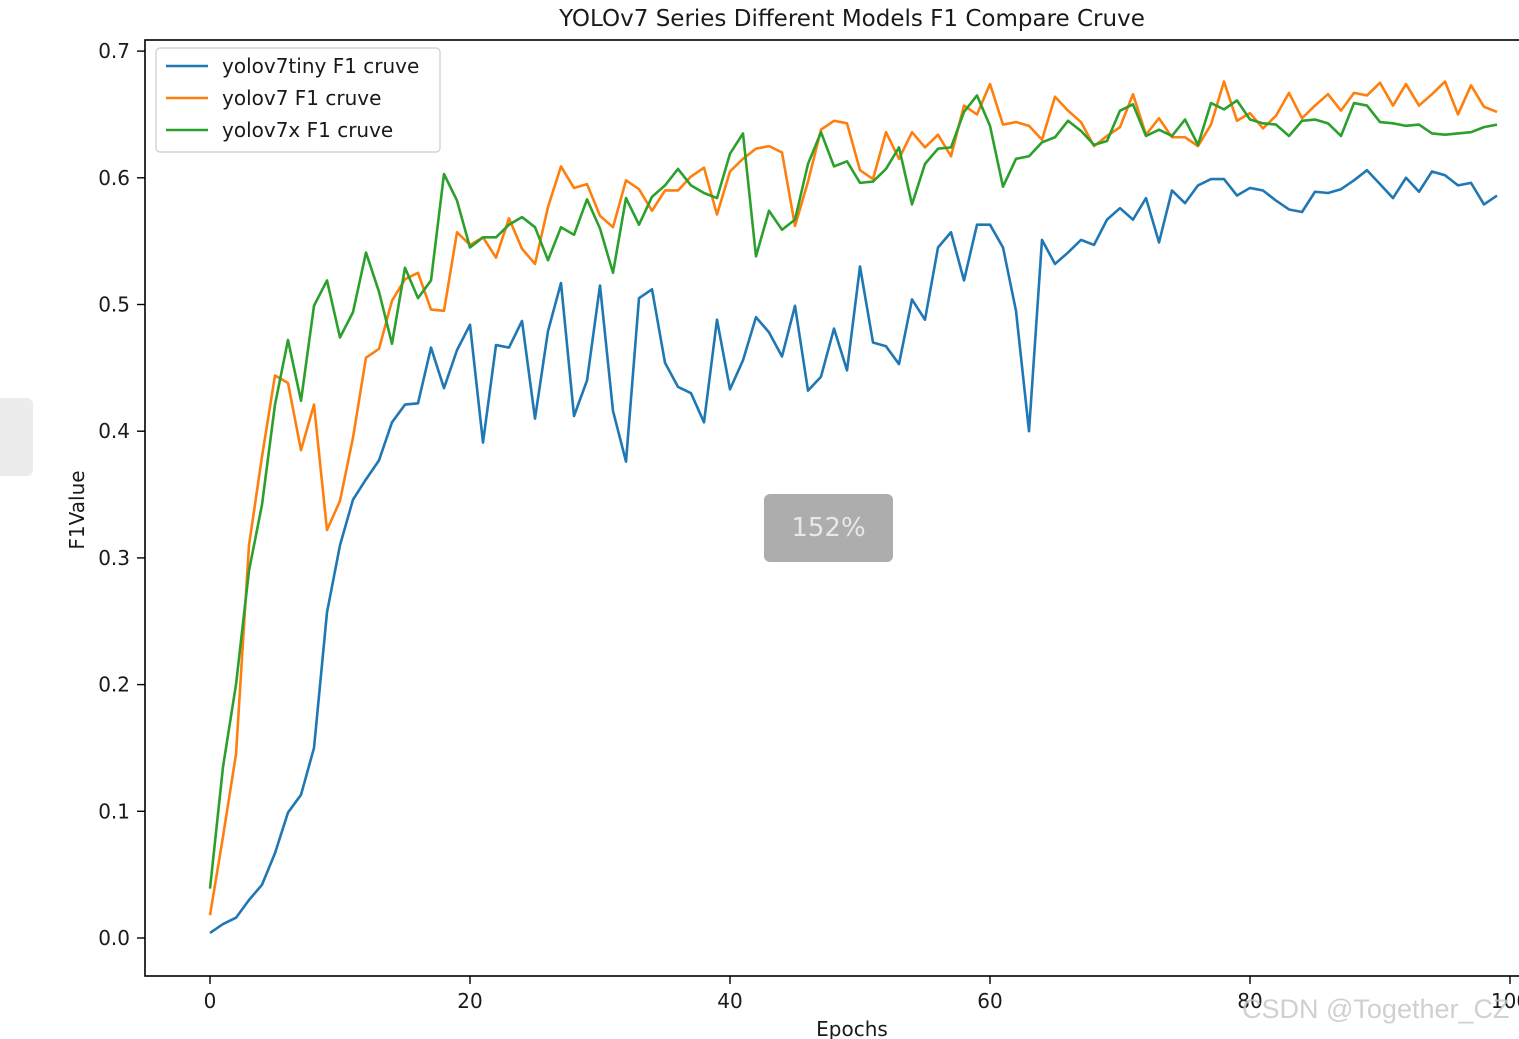 The width and height of the screenshot is (1519, 1039). Describe the element at coordinates (1505, 1001) in the screenshot. I see `x-tick-label: 100` at that location.